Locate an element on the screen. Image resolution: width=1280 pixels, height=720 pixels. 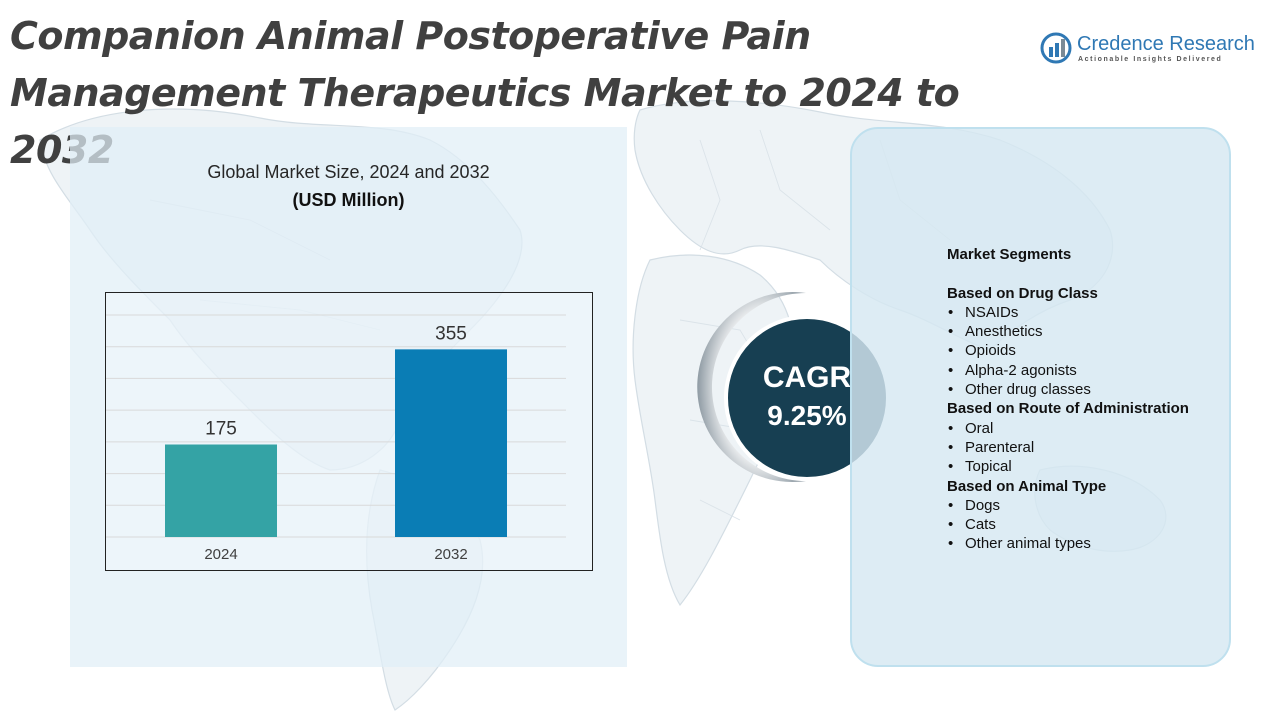
data-label: 175 is located at coordinates (221, 429).